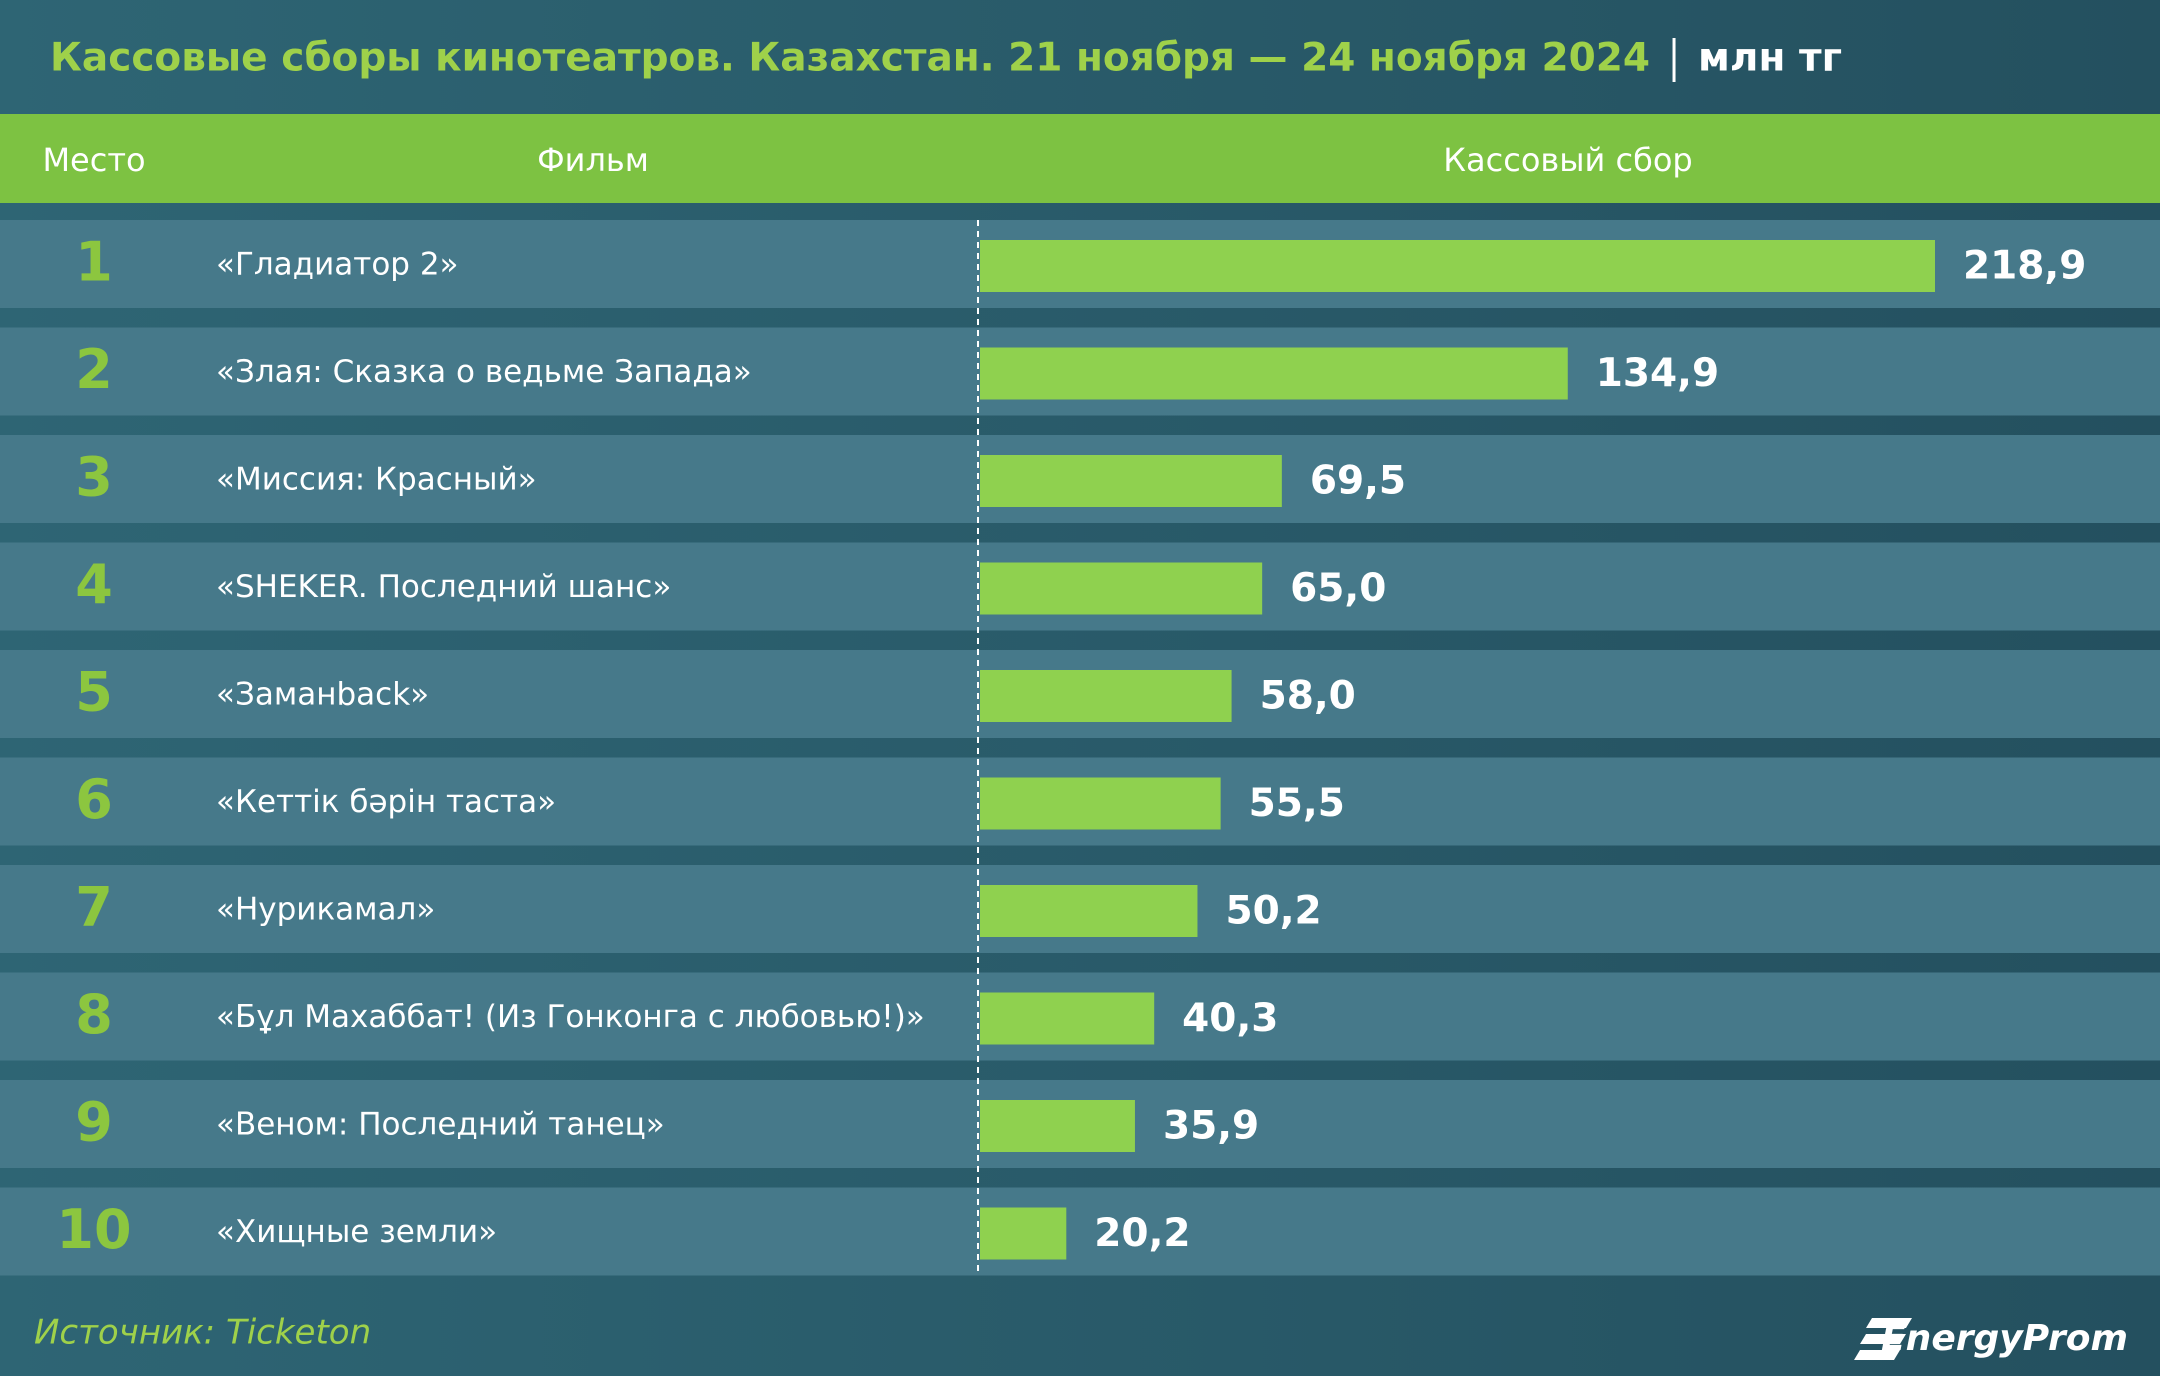  I want to click on value-label: 40,3, so click(1230, 1018).